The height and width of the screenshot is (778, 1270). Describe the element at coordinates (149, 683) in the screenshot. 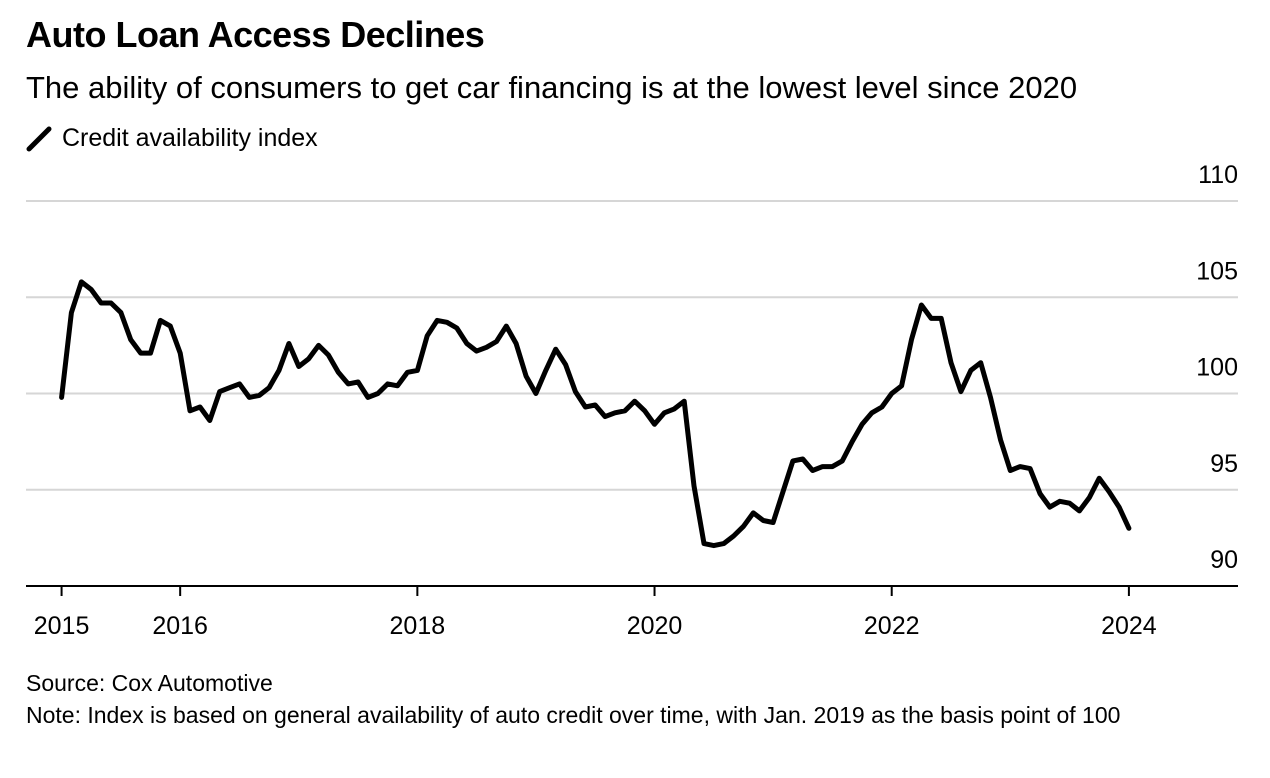

I see `source: Source: Cox Automotive` at that location.